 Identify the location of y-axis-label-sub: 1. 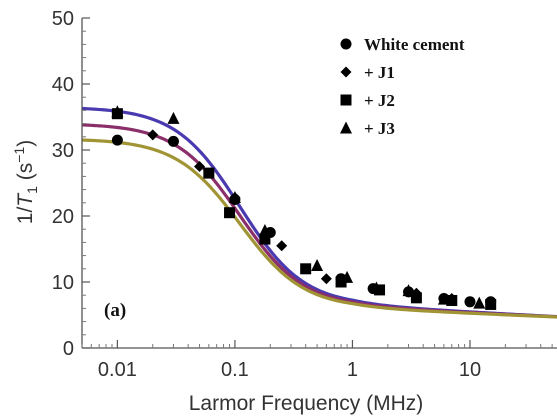
(32, 190).